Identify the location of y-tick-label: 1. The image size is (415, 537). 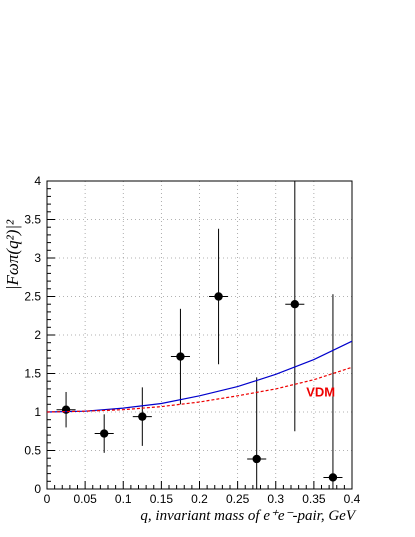
(37, 412).